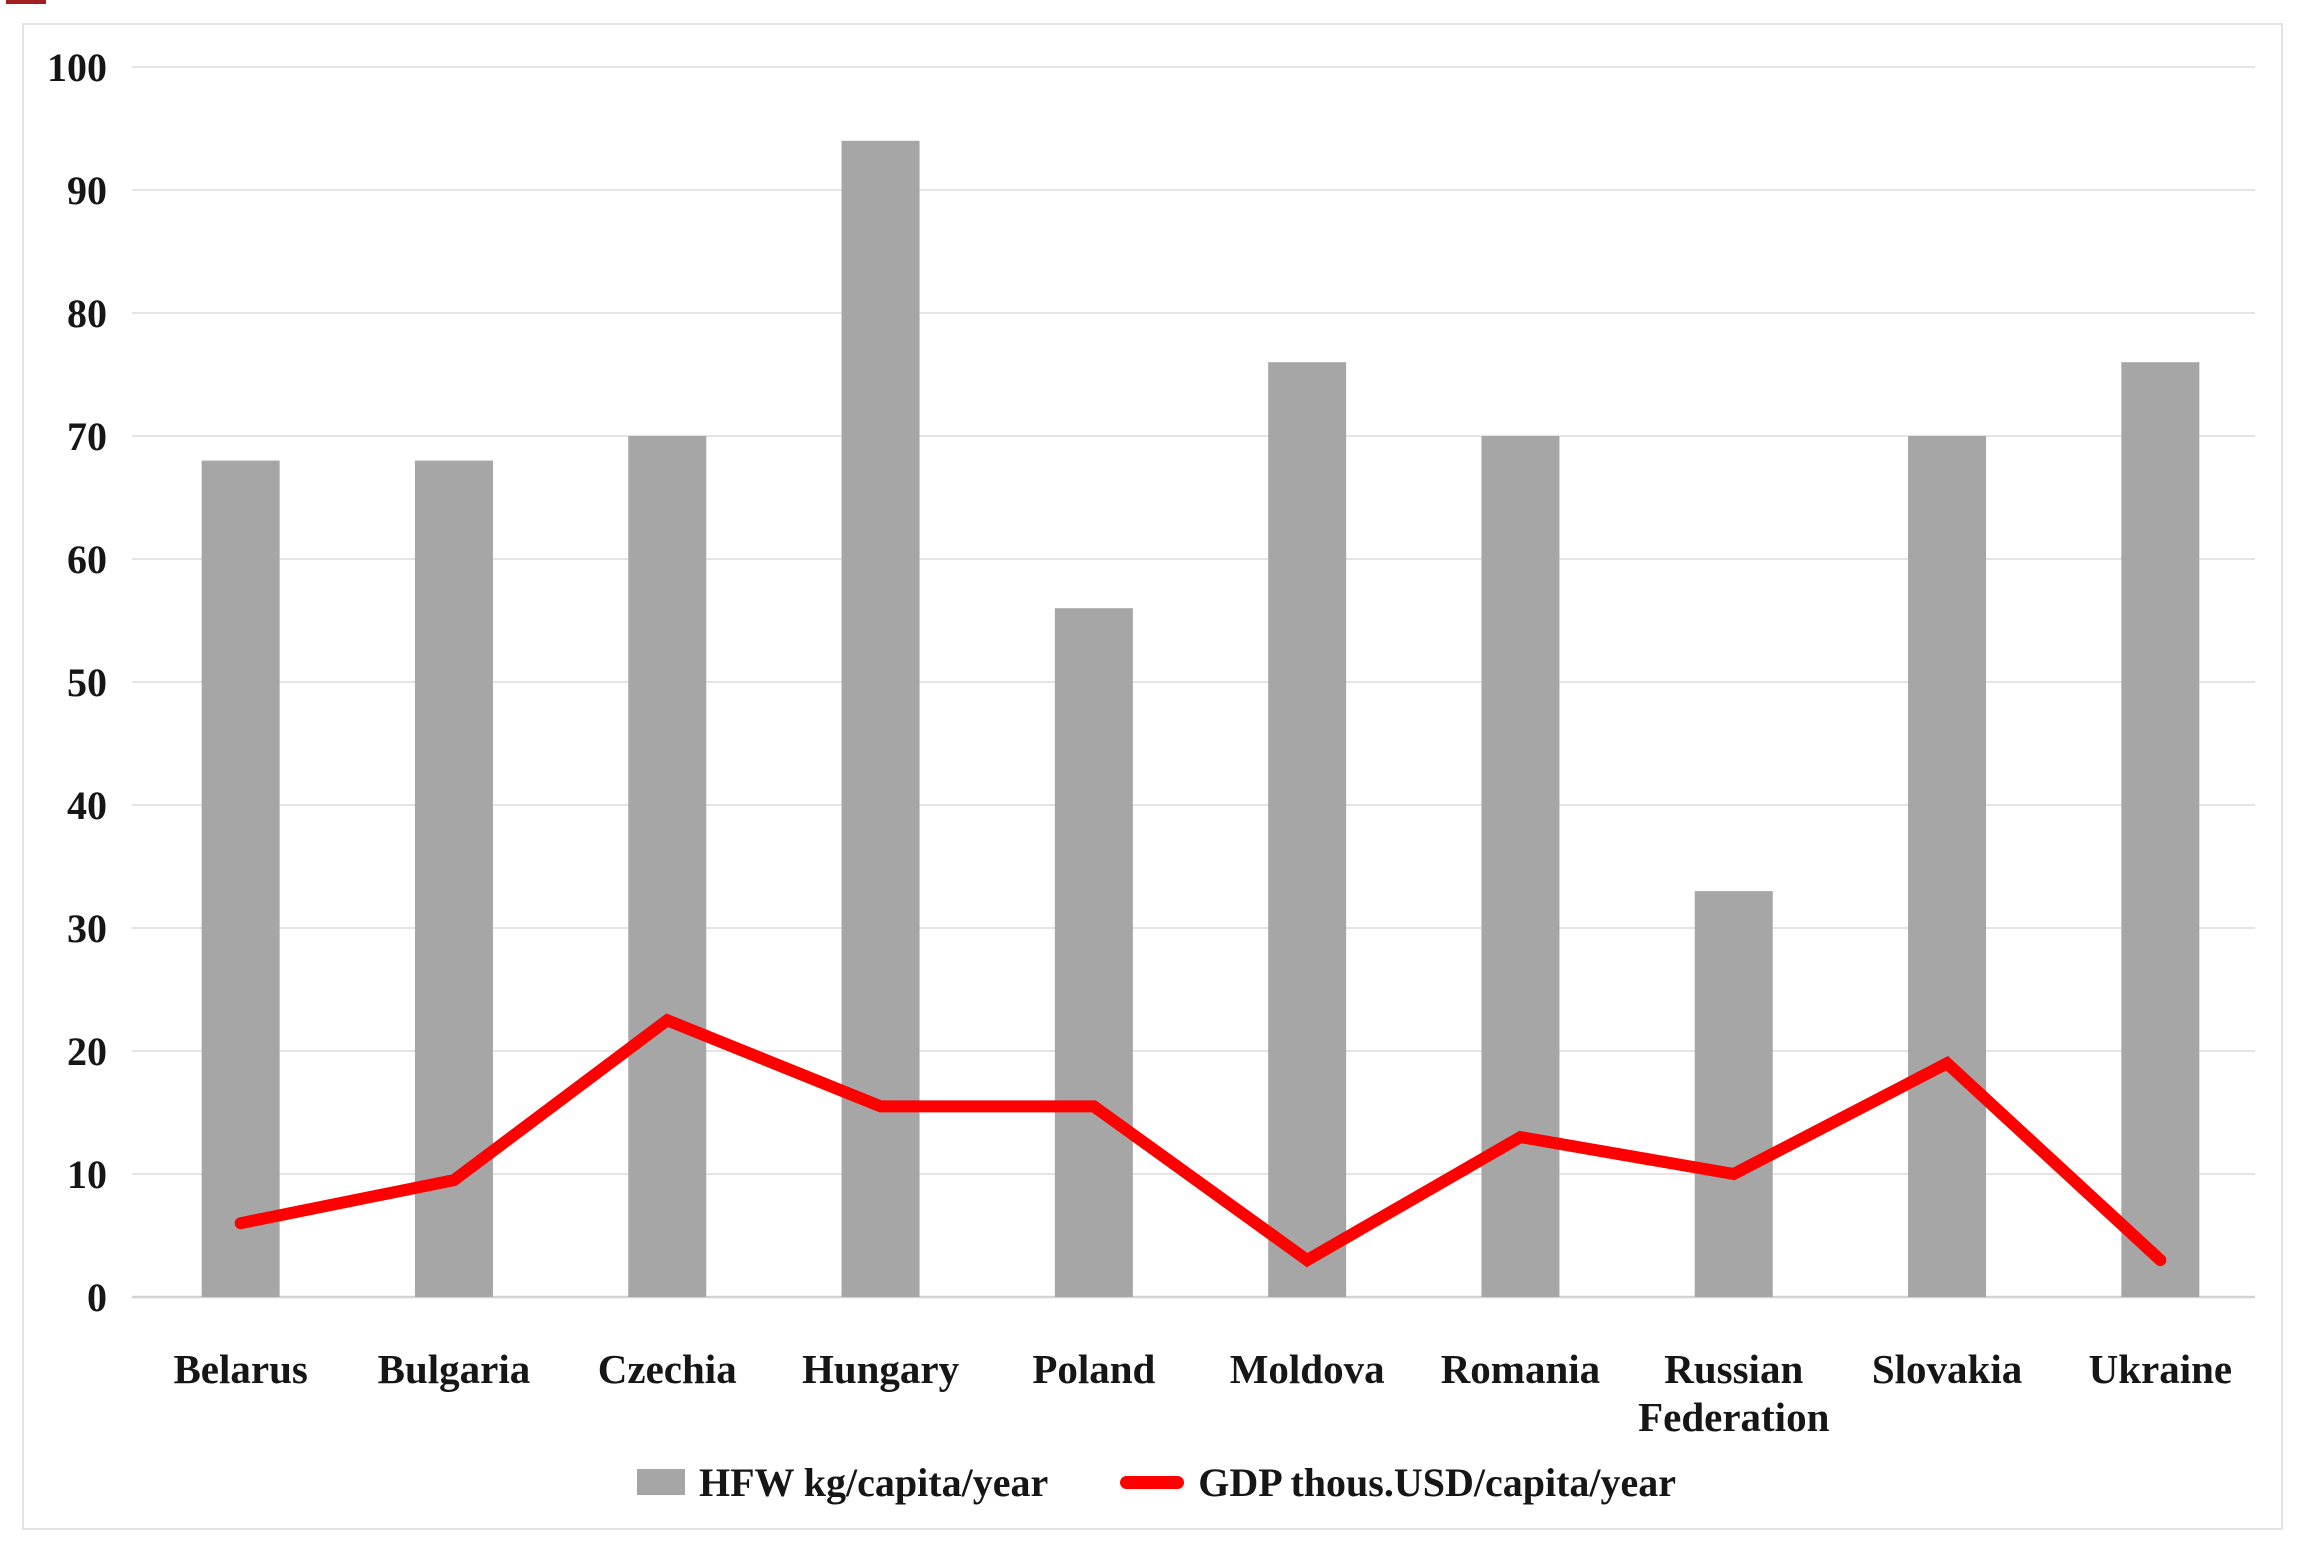 The image size is (2313, 1558). Describe the element at coordinates (667, 866) in the screenshot. I see `bar-czechia` at that location.